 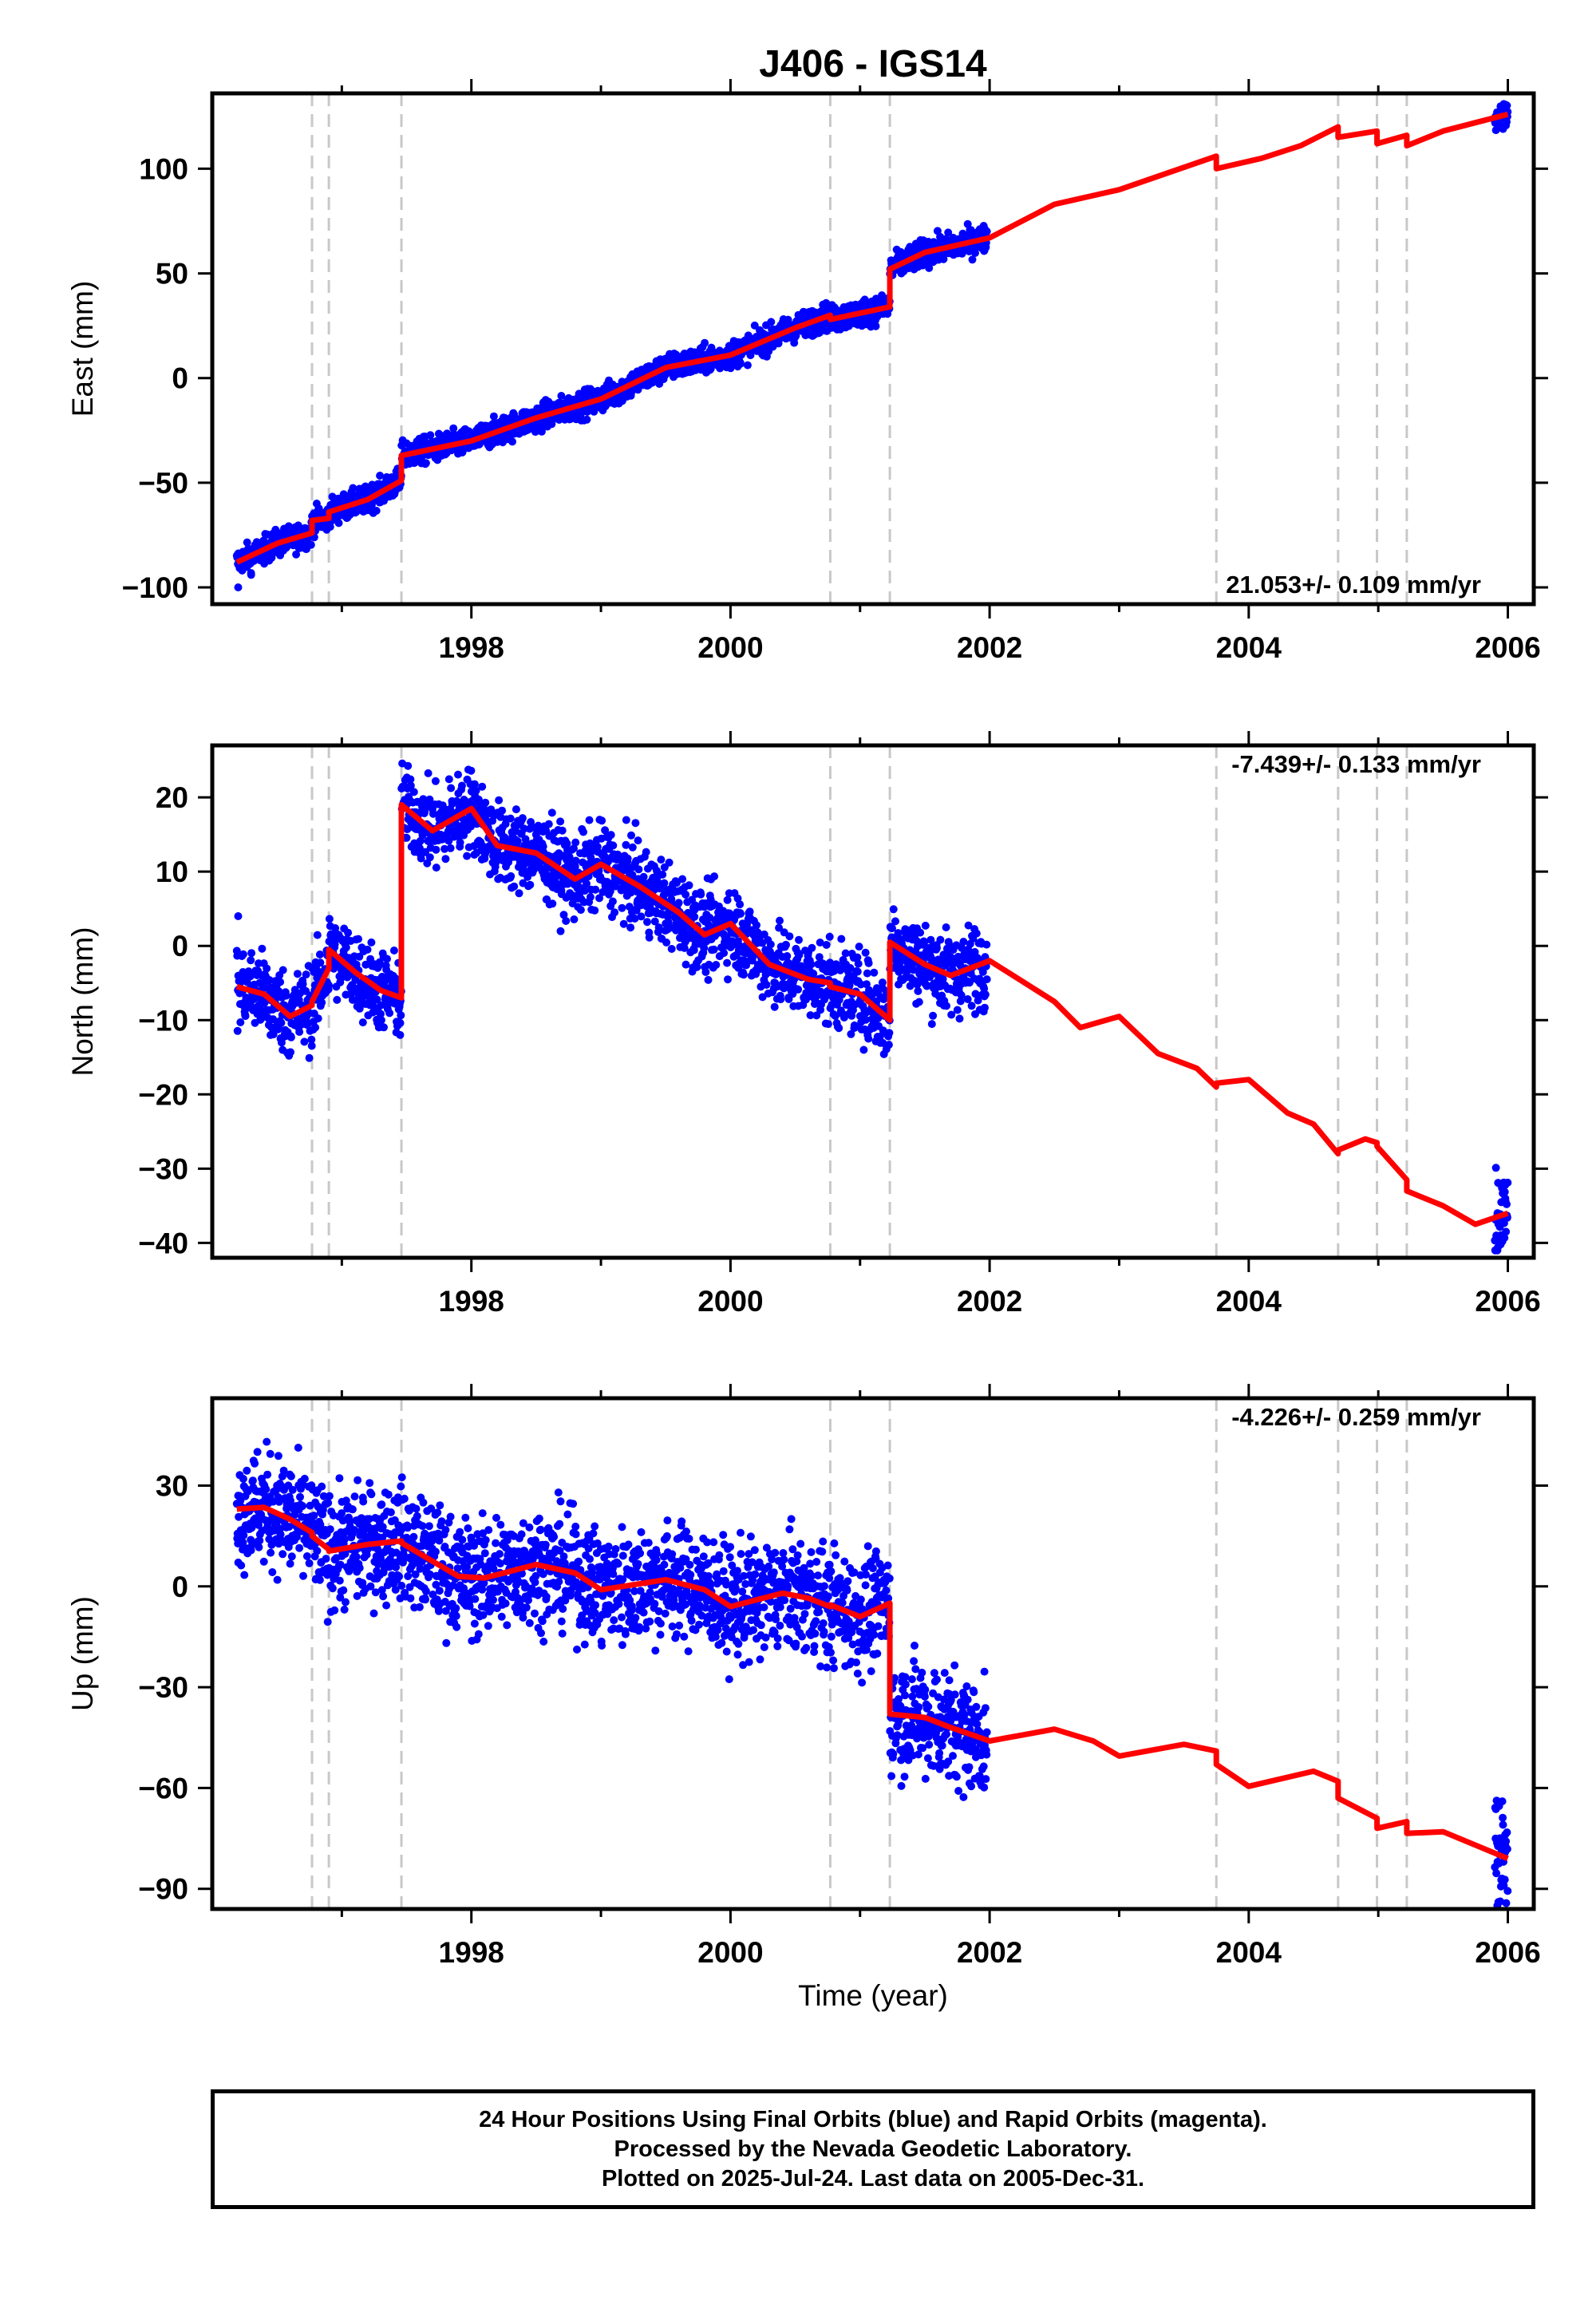 What do you see at coordinates (989, 647) in the screenshot?
I see `x-tick-label: 2002` at bounding box center [989, 647].